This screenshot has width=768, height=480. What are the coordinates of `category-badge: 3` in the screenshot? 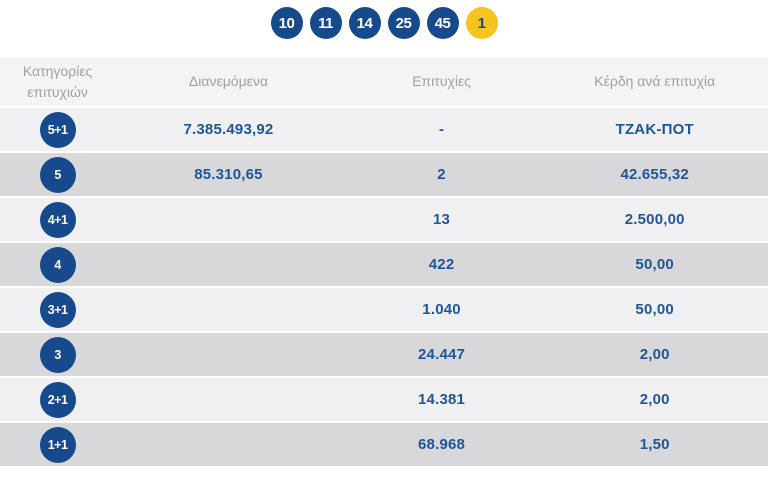 It's located at (57, 354).